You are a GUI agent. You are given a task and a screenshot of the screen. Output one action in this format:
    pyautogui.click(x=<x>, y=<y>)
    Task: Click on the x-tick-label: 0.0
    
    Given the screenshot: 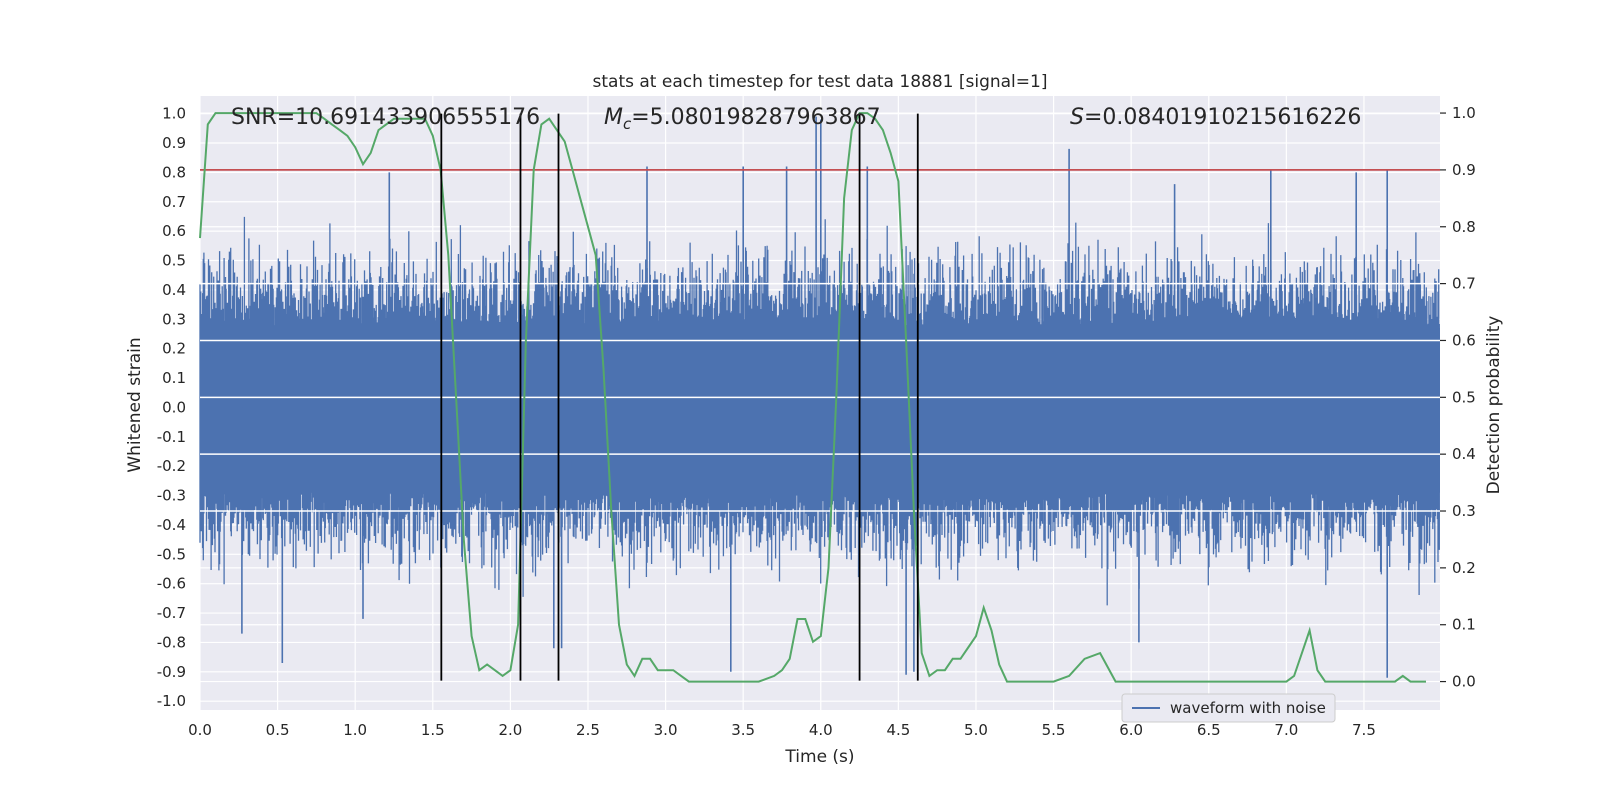 What is the action you would take?
    pyautogui.click(x=200, y=730)
    